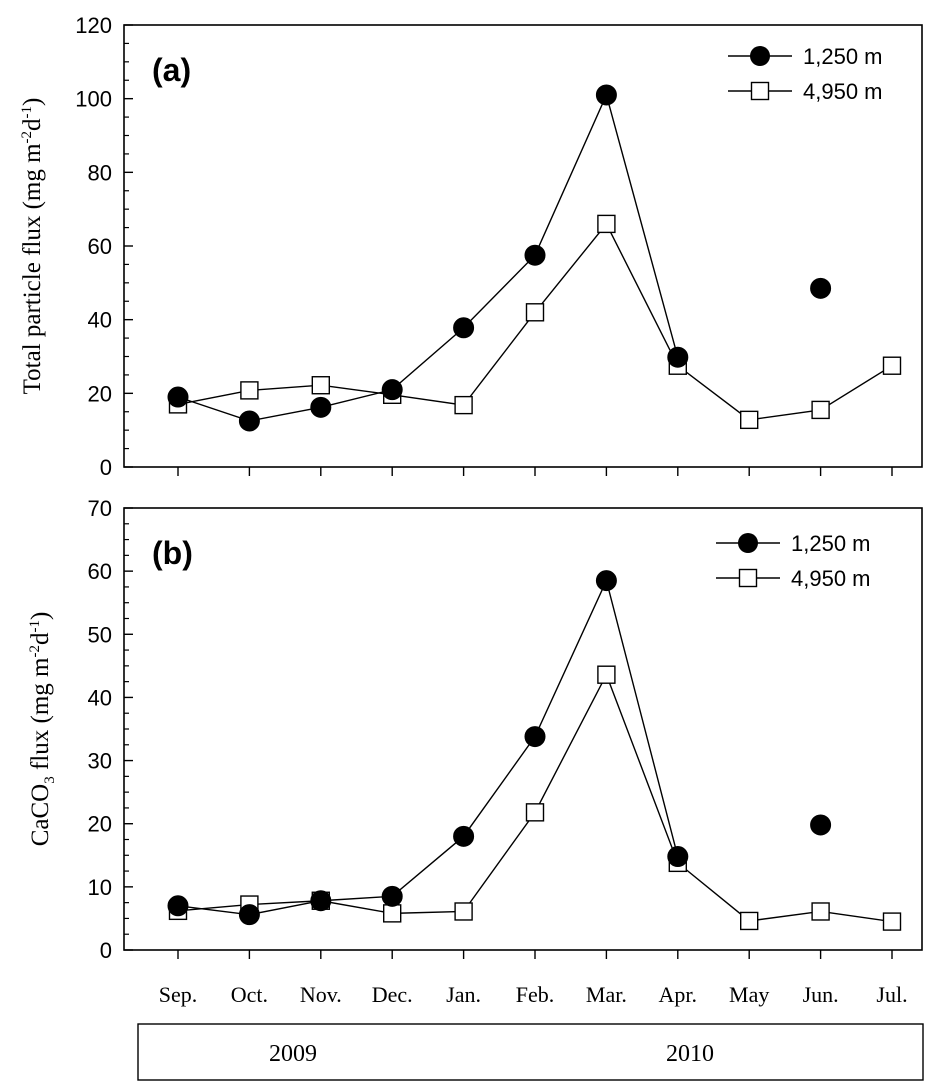 This screenshot has width=938, height=1084. What do you see at coordinates (171, 70) in the screenshot?
I see `panel-label: (a)` at bounding box center [171, 70].